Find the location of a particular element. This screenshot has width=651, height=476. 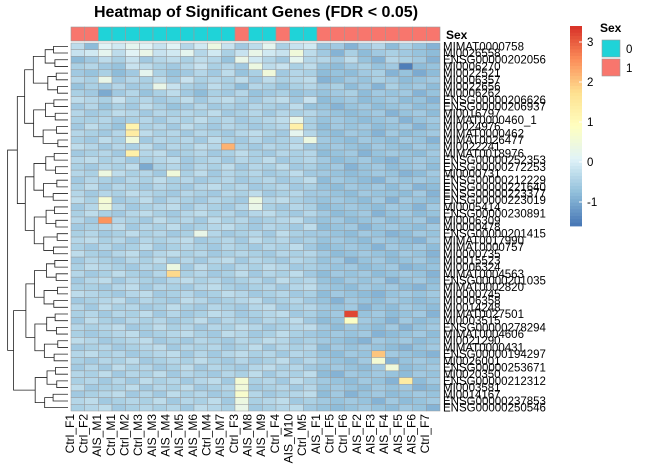

row-label: MI0024976 is located at coordinates (472, 128).